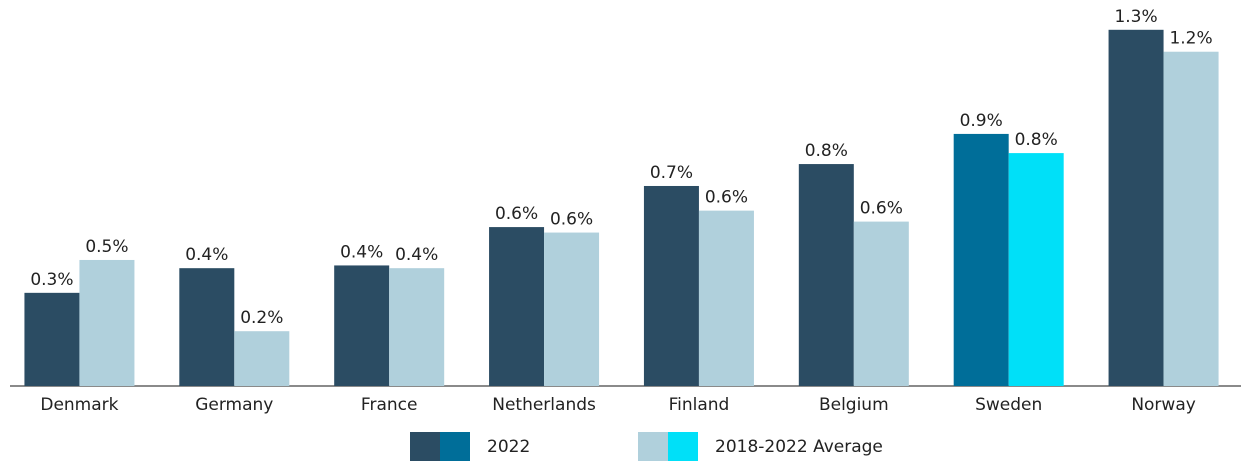  What do you see at coordinates (981, 121) in the screenshot?
I see `value-label: 0.9%` at bounding box center [981, 121].